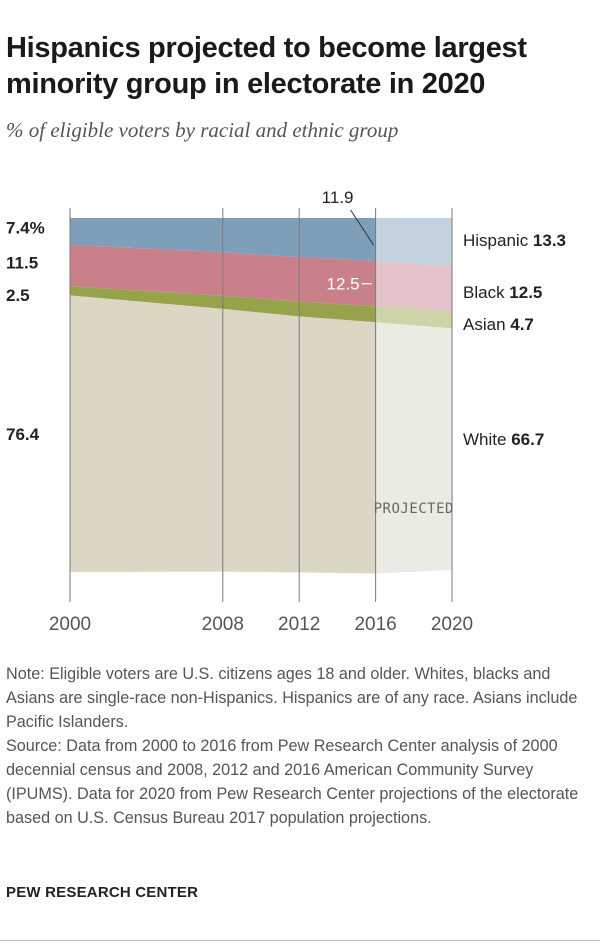 The width and height of the screenshot is (600, 947). Describe the element at coordinates (25, 227) in the screenshot. I see `start-label-hispanic: 7.4%` at that location.